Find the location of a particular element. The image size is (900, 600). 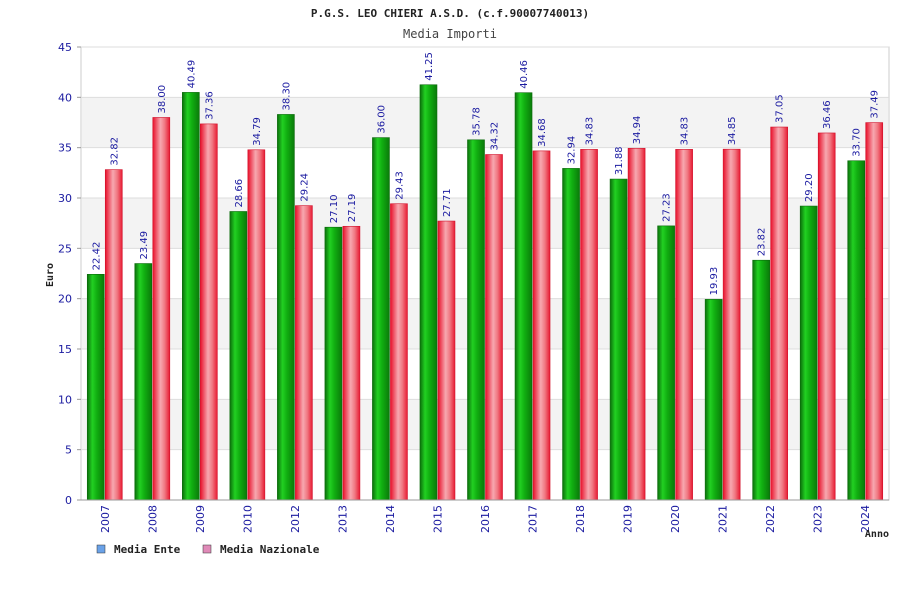

x-tick-label: 2008 is located at coordinates (152, 519).